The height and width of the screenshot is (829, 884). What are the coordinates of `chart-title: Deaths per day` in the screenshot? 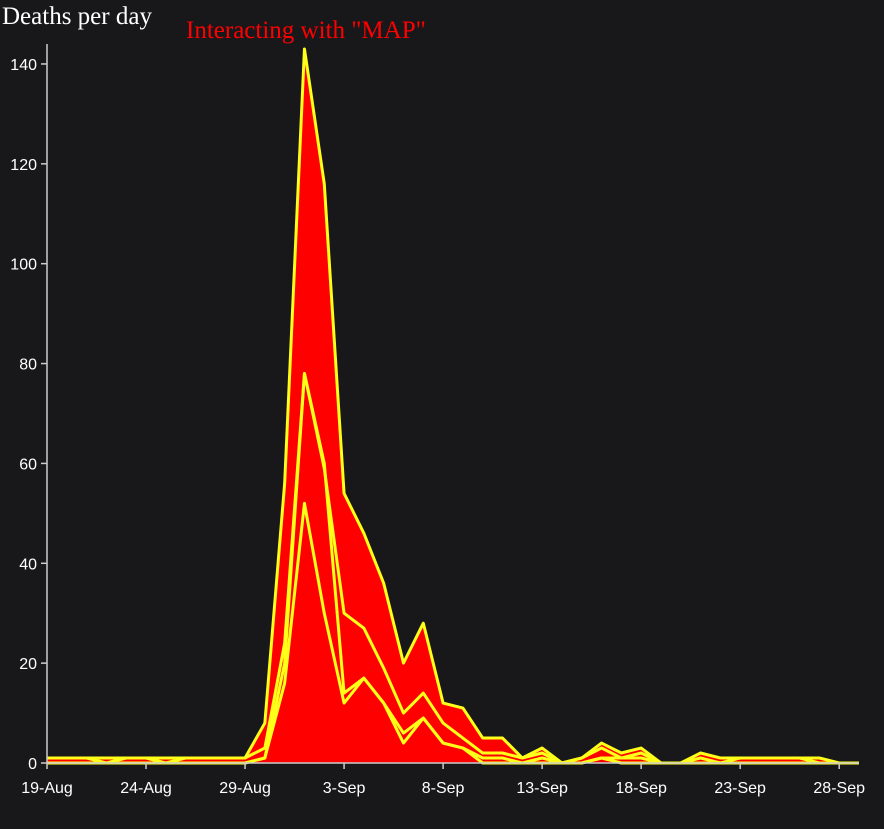 It's located at (77, 16).